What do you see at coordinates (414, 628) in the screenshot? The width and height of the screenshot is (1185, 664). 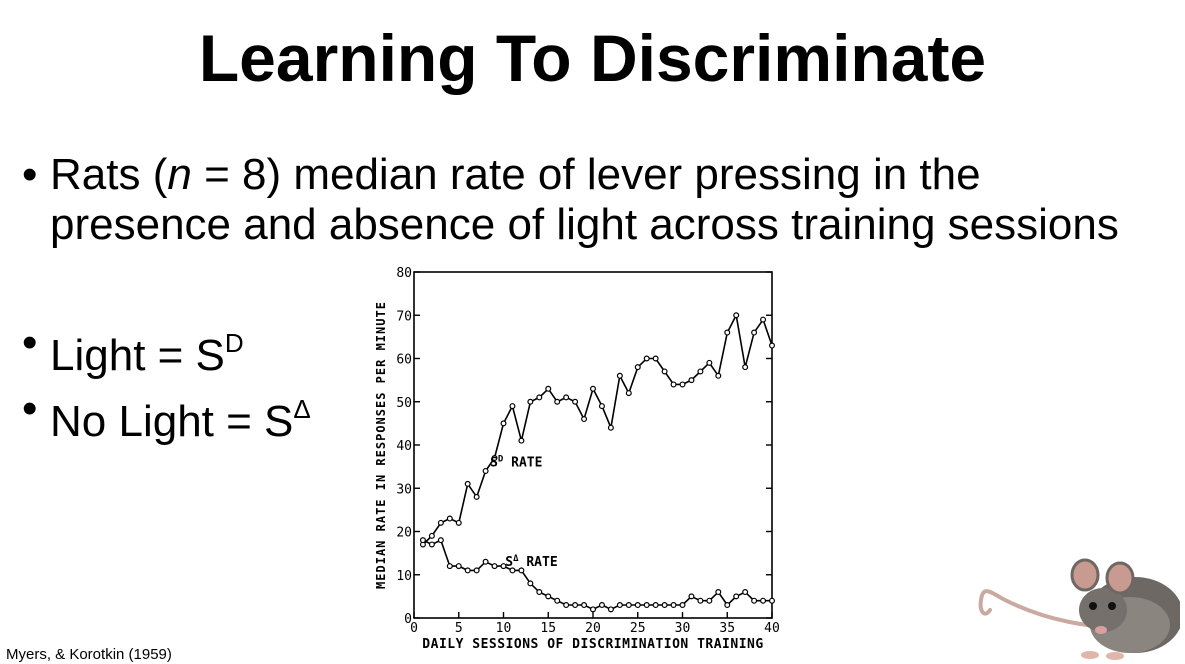 I see `x-tick-label: 0` at bounding box center [414, 628].